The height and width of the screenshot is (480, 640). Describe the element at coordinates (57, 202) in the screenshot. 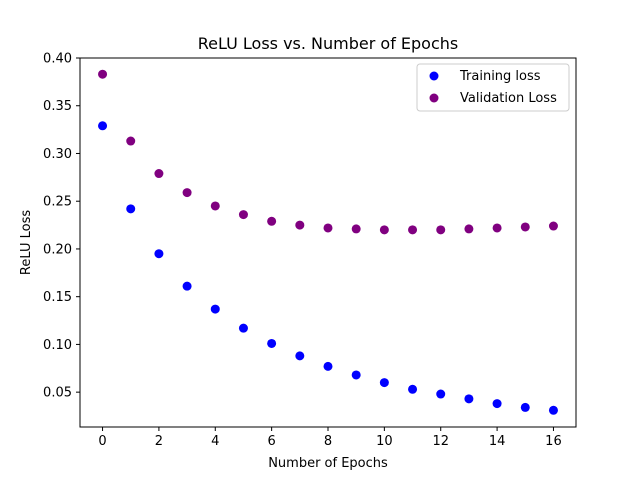

I see `y-tick-label: 0.25` at that location.